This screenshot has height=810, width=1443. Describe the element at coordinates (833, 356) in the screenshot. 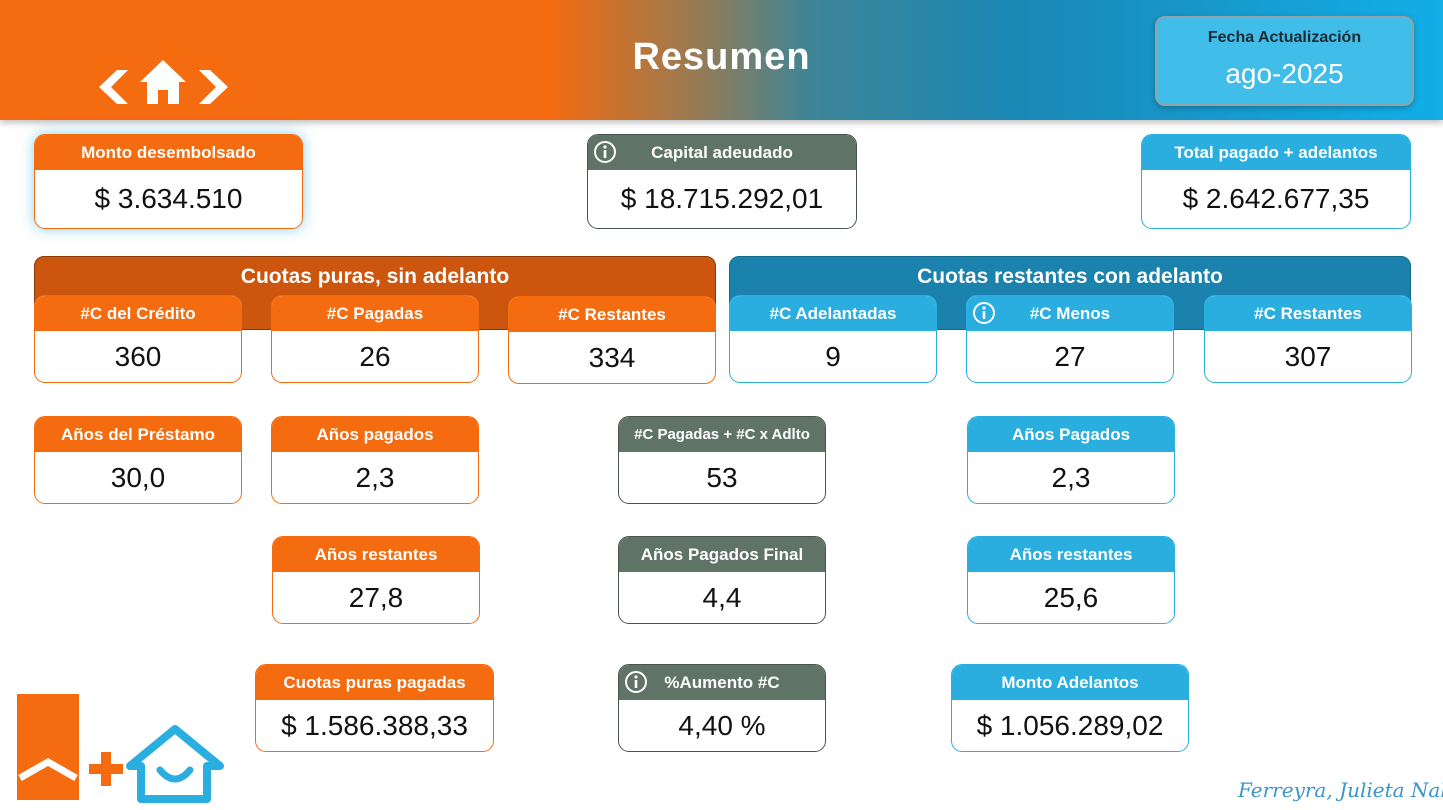

I see `card-value: 9` at that location.